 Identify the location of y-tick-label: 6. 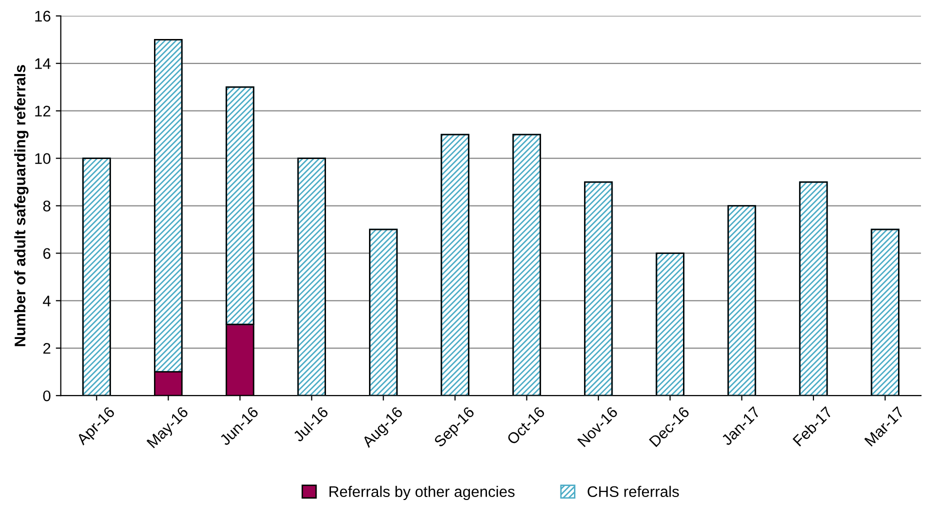
(46, 253).